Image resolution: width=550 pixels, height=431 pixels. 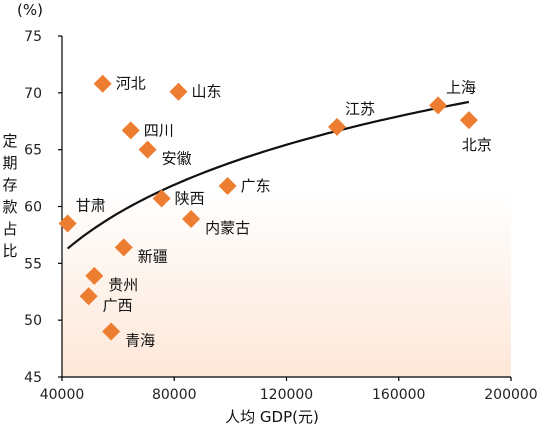 I want to click on data-point-label: 江苏, so click(x=360, y=109).